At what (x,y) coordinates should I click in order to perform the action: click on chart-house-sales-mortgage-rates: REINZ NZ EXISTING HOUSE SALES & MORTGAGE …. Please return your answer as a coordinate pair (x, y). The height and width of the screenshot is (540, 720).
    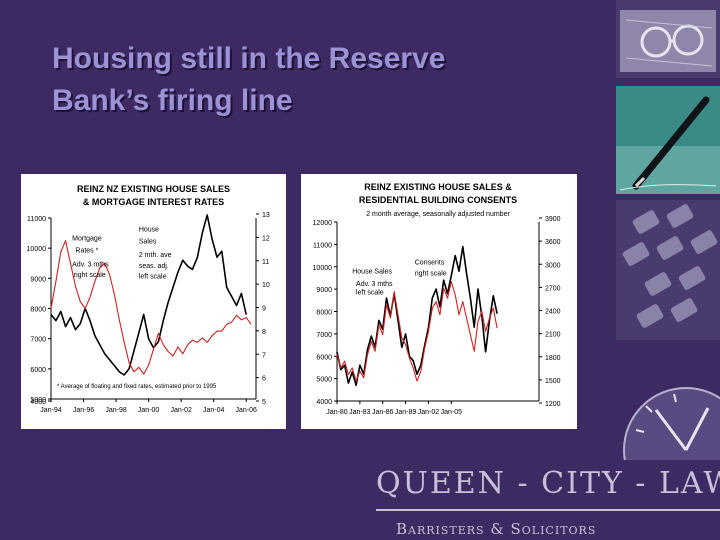
    Looking at the image, I should click on (148, 299).